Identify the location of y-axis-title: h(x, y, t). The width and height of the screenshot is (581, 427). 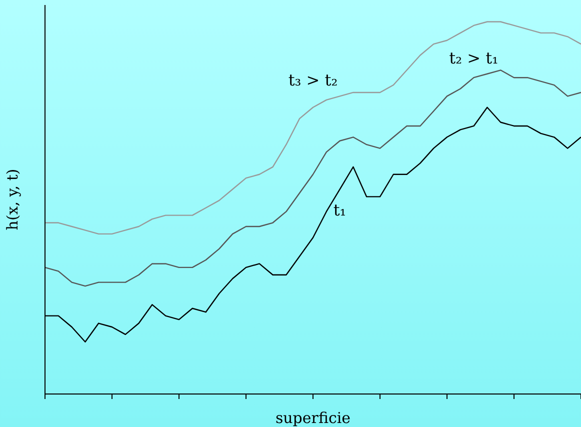
(12, 199).